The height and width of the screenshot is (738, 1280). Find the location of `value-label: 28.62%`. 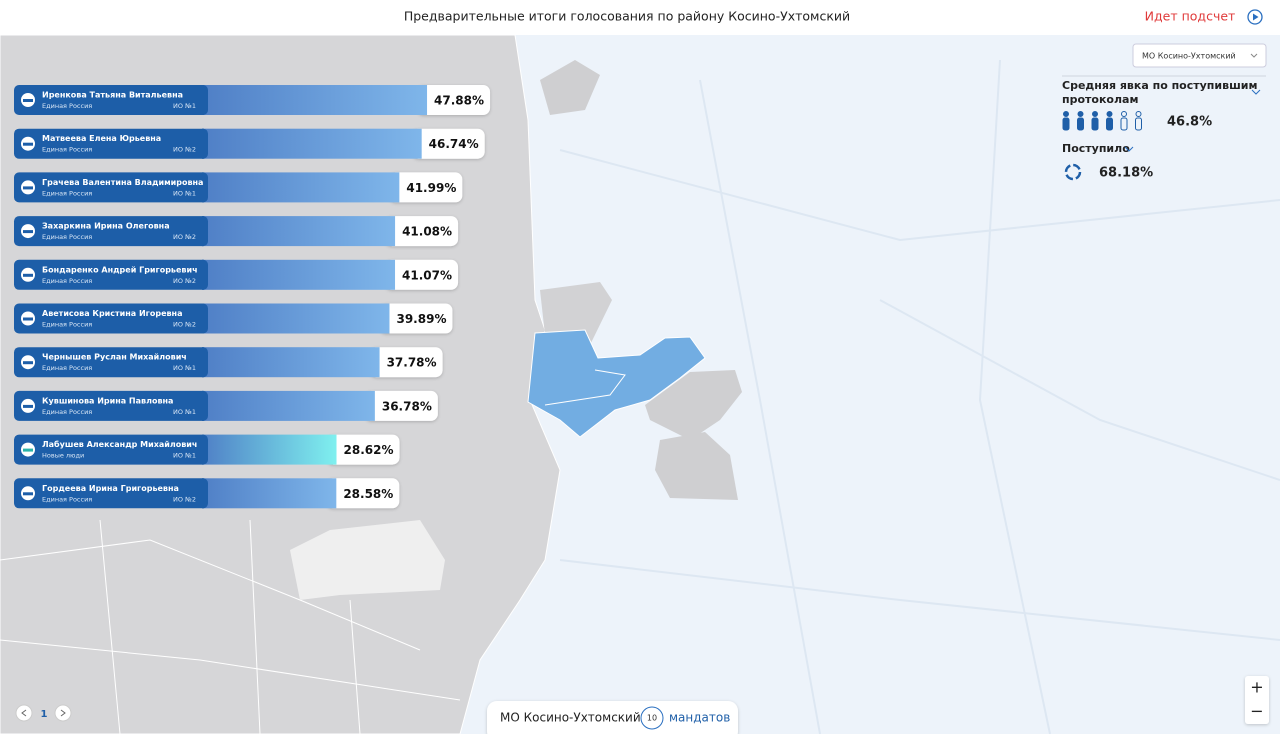

value-label: 28.62% is located at coordinates (369, 450).